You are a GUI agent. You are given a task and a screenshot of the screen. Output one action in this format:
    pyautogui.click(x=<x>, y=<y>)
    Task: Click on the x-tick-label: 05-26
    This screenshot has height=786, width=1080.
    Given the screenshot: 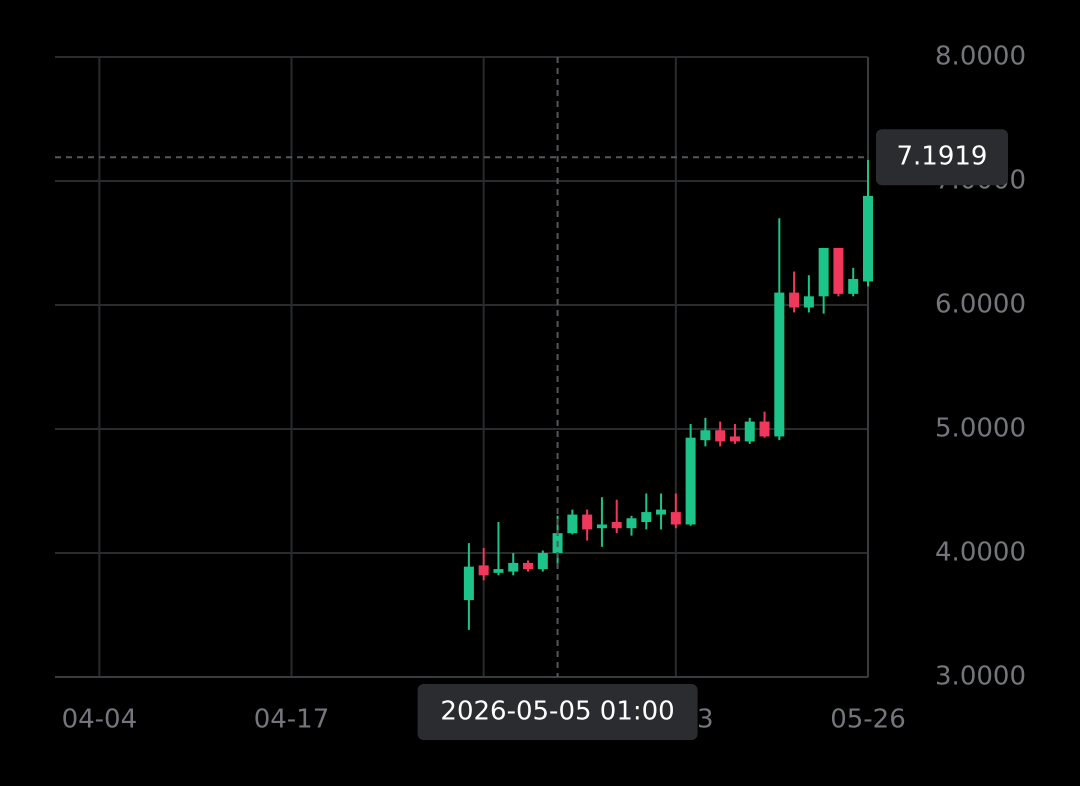 What is the action you would take?
    pyautogui.click(x=868, y=720)
    